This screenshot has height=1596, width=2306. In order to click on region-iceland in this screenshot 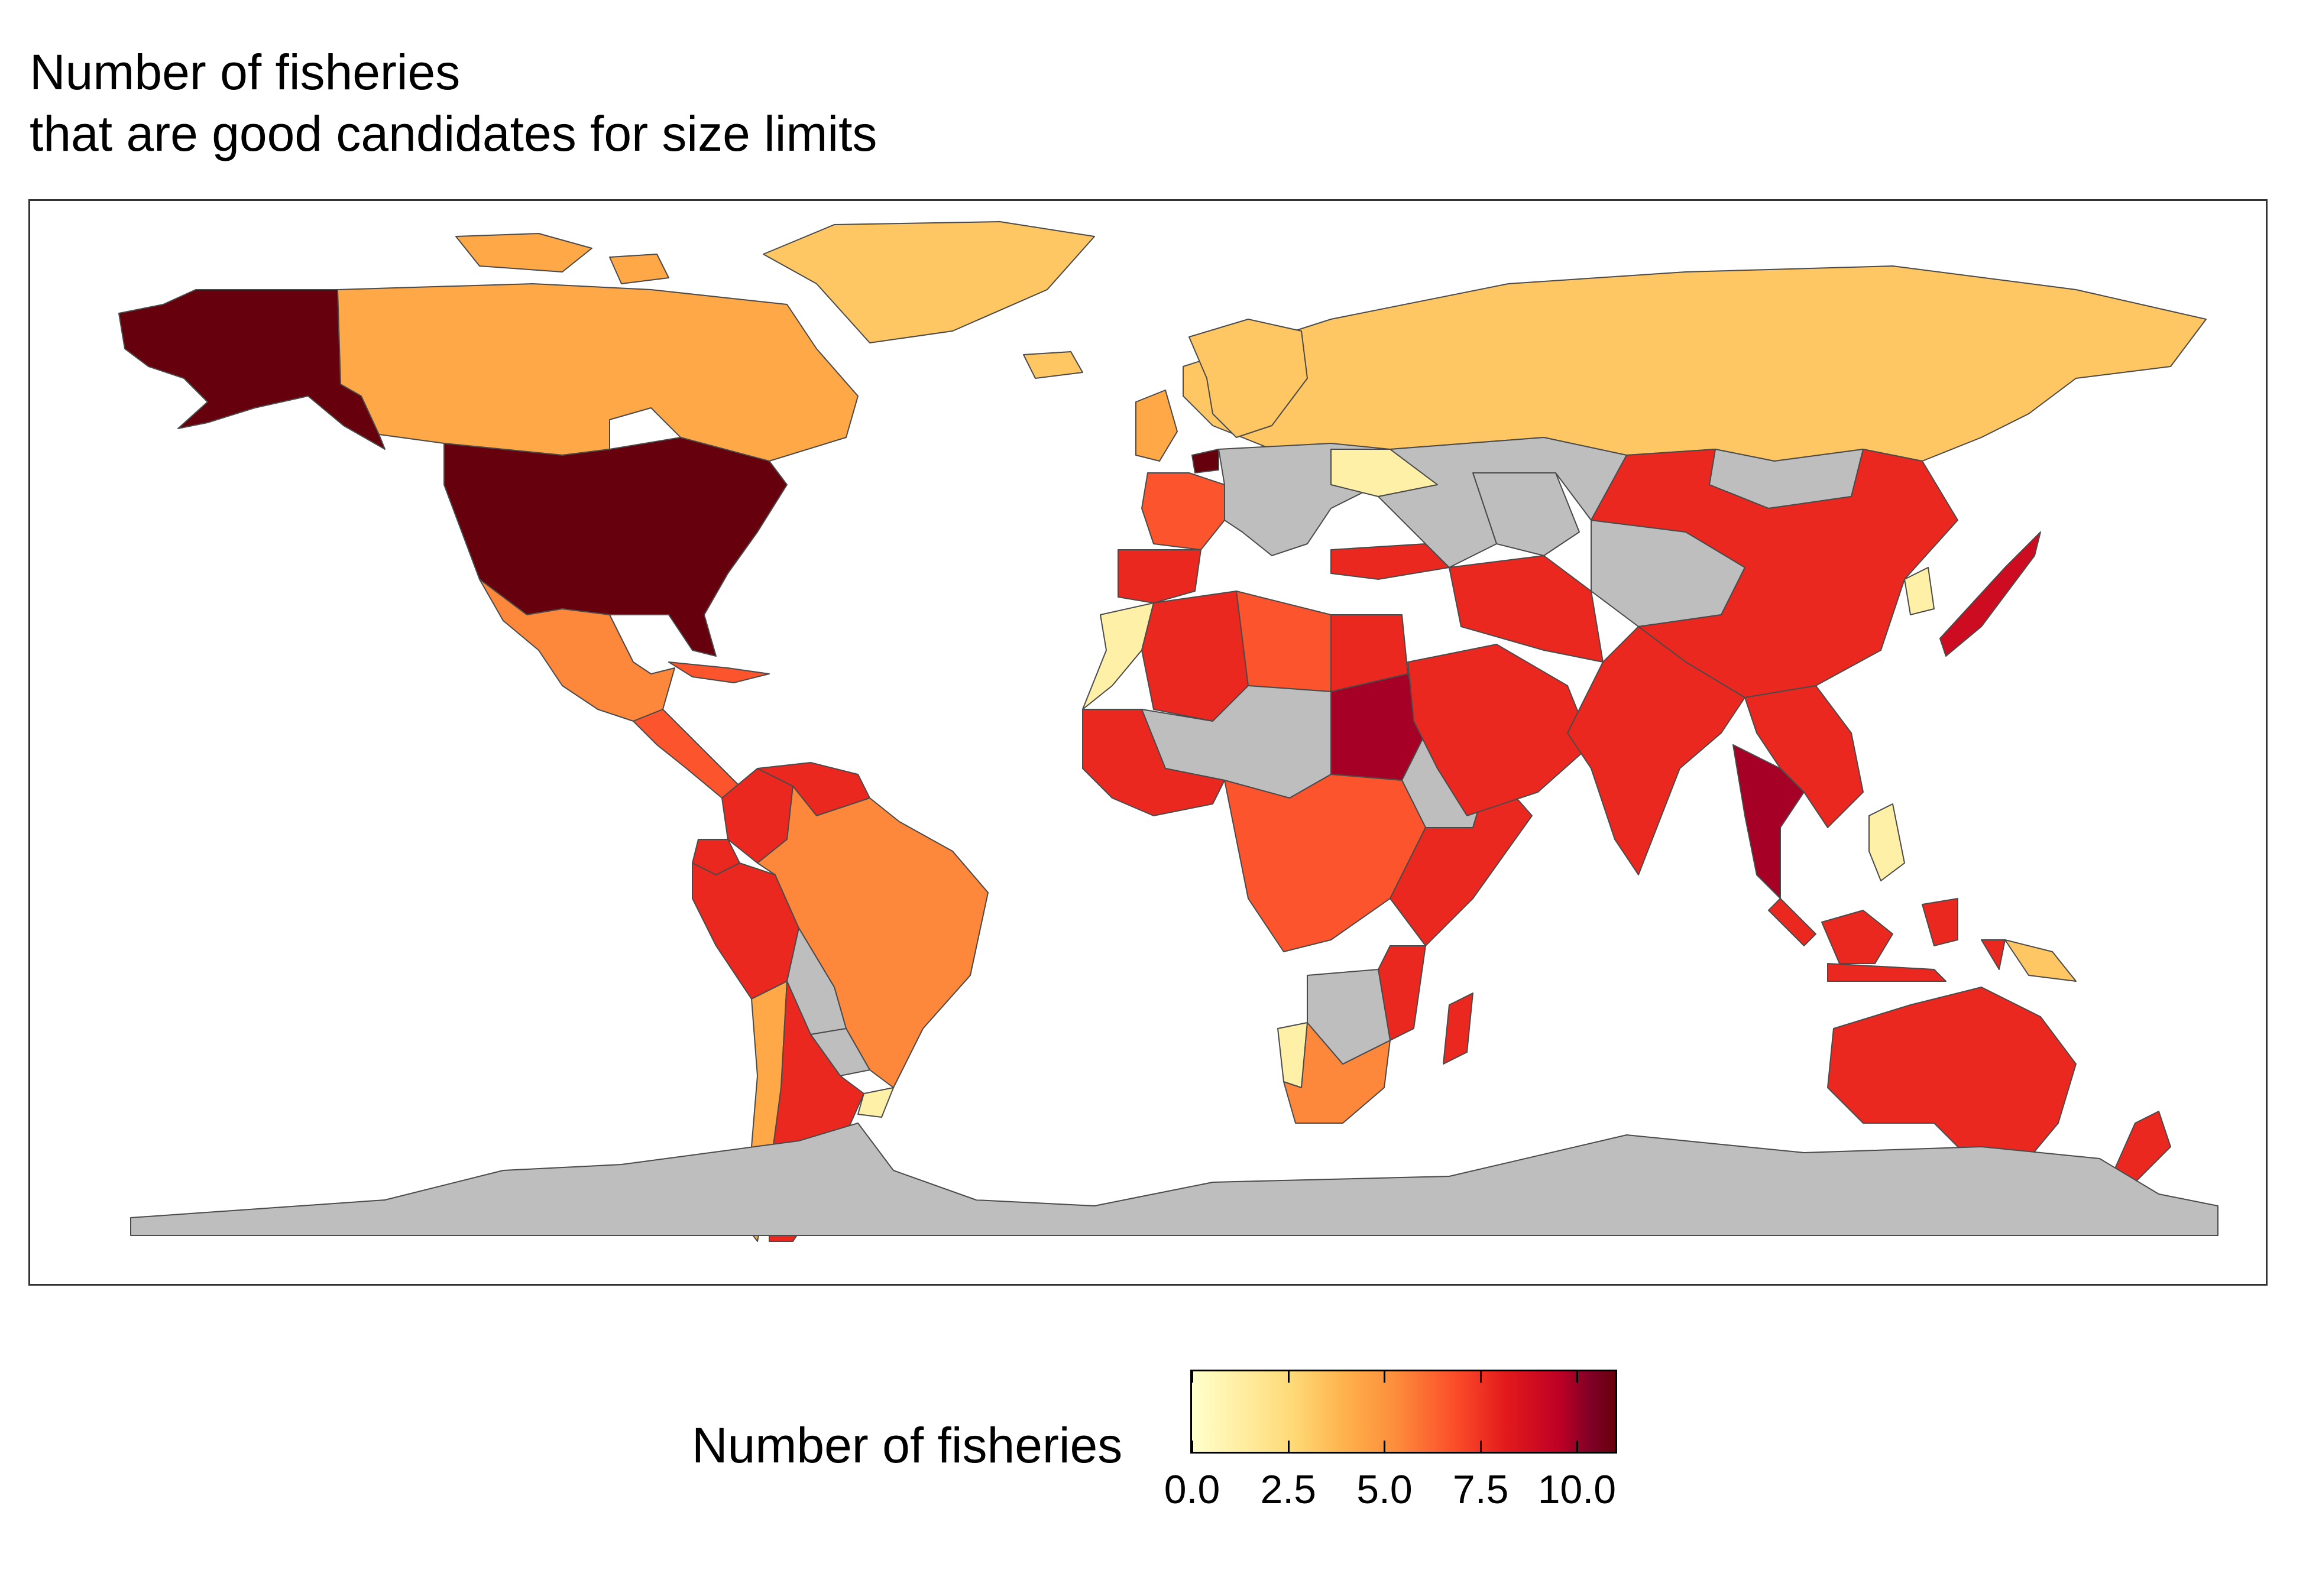, I will do `click(1053, 365)`.